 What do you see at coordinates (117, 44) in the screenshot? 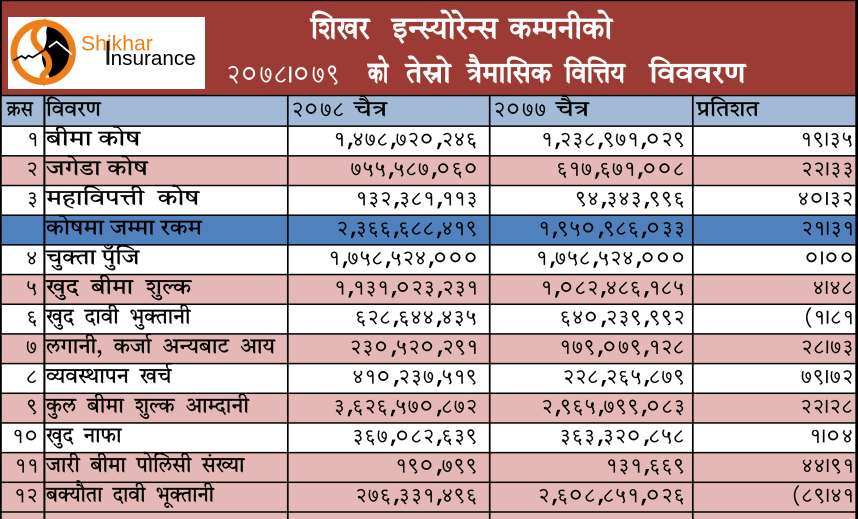
I see `svg-text: Shikhar` at bounding box center [117, 44].